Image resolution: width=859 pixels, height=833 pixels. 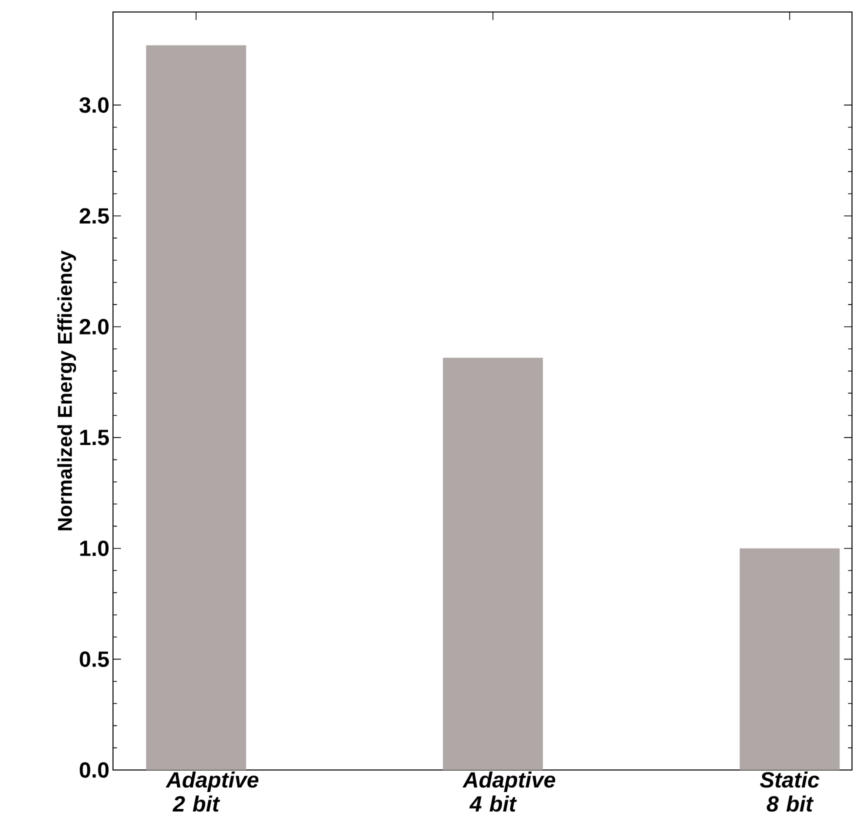 I want to click on x-tick-label: Adaptive 2 bit, so click(x=212, y=792).